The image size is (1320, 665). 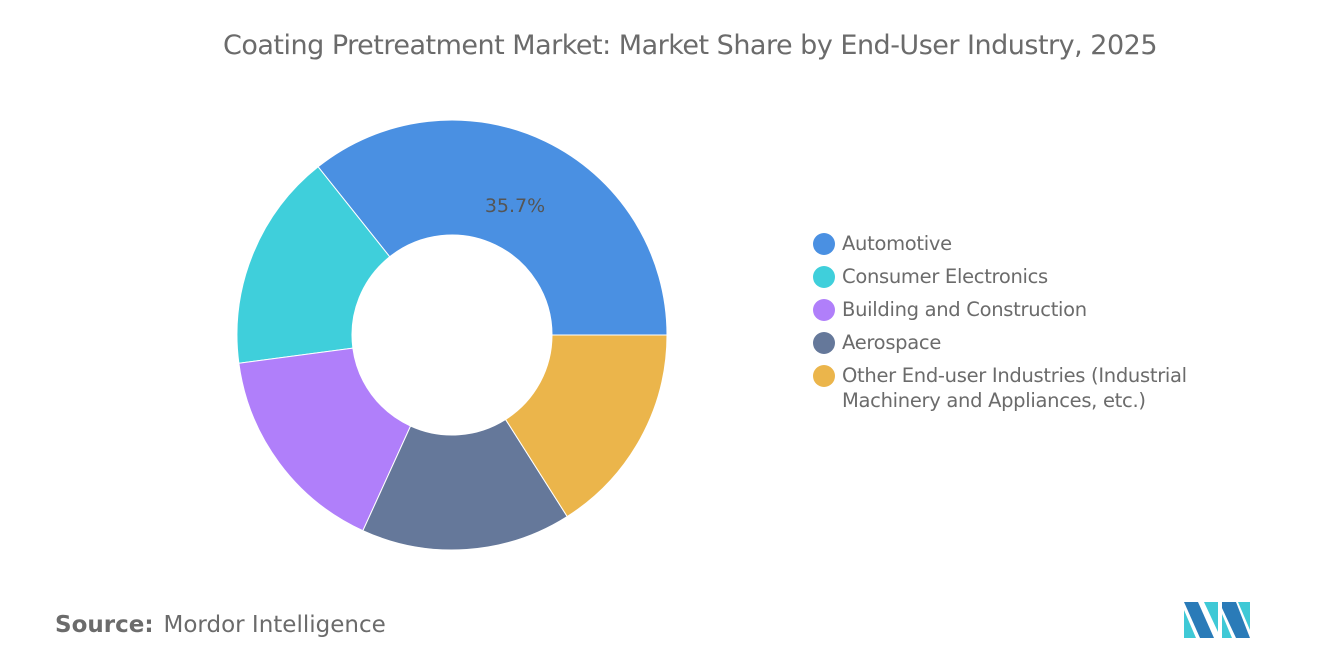 What do you see at coordinates (897, 243) in the screenshot?
I see `legend-label: Automotive` at bounding box center [897, 243].